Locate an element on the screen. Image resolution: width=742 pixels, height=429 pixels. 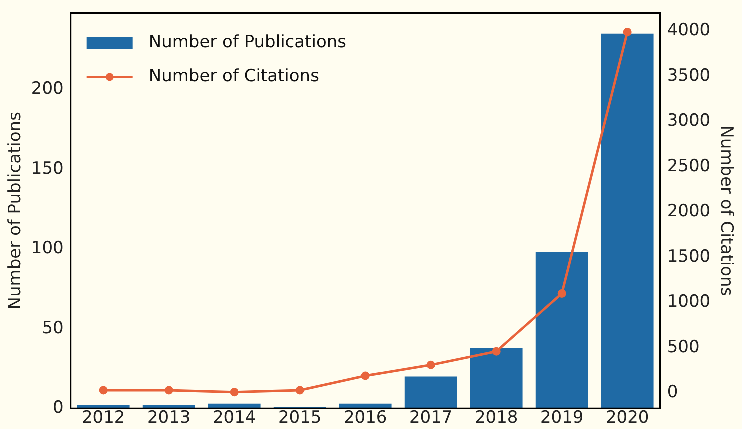
y2-tick-label: 2500 is located at coordinates (689, 166).